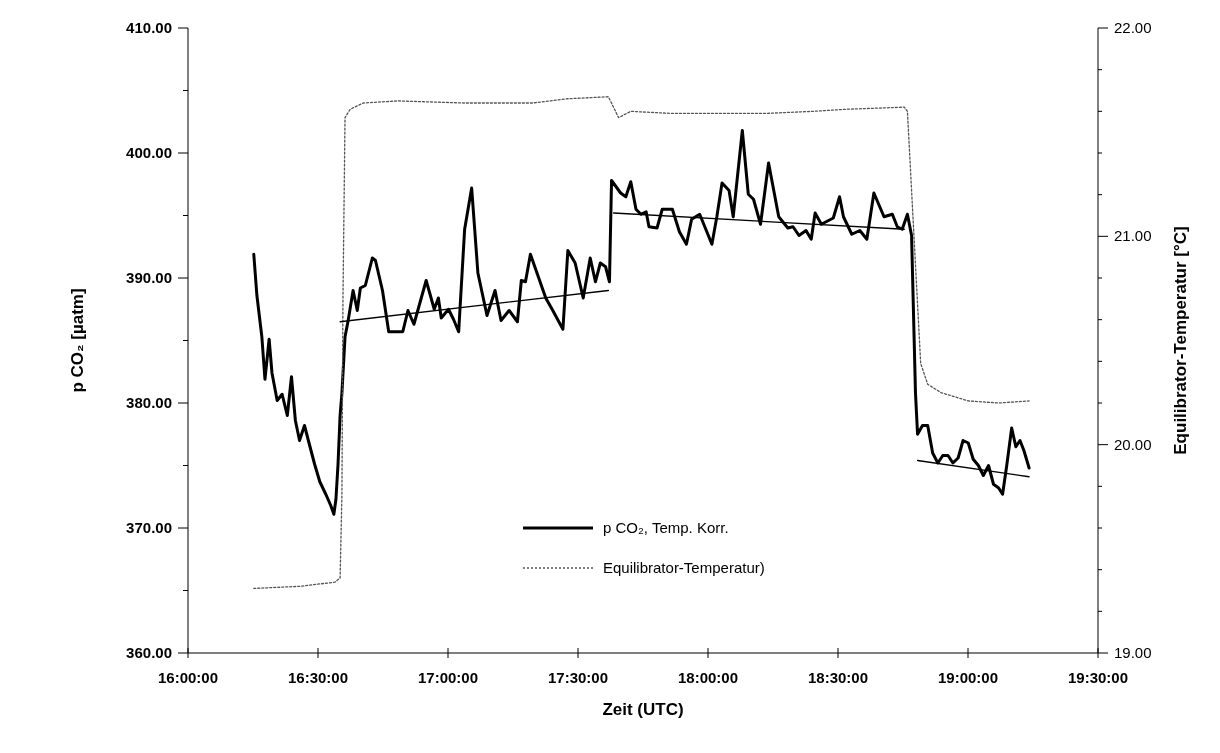 This screenshot has width=1220, height=753. What do you see at coordinates (968, 677) in the screenshot?
I see `x-tick-label: 19:00:00` at bounding box center [968, 677].